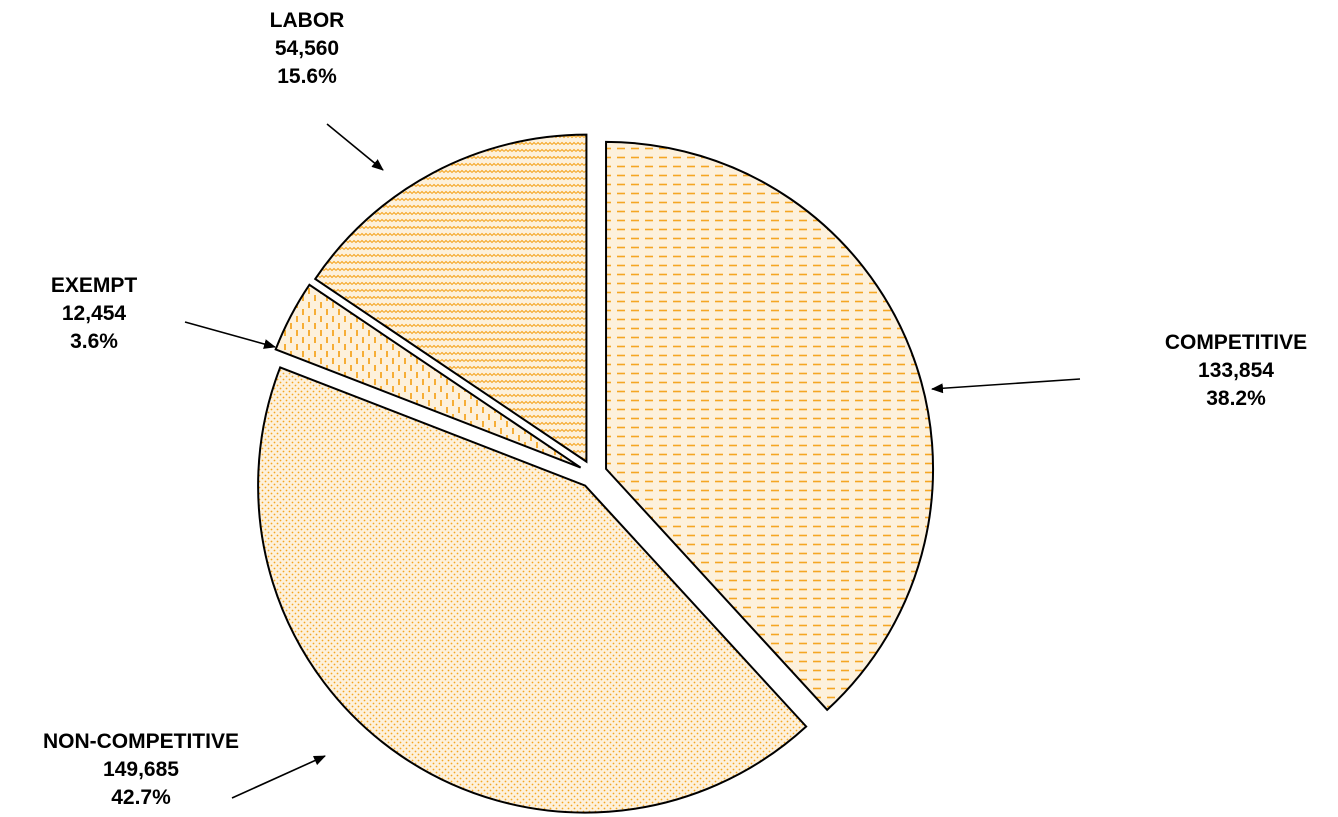  What do you see at coordinates (141, 769) in the screenshot?
I see `label-non-competitive-value: 149,685` at bounding box center [141, 769].